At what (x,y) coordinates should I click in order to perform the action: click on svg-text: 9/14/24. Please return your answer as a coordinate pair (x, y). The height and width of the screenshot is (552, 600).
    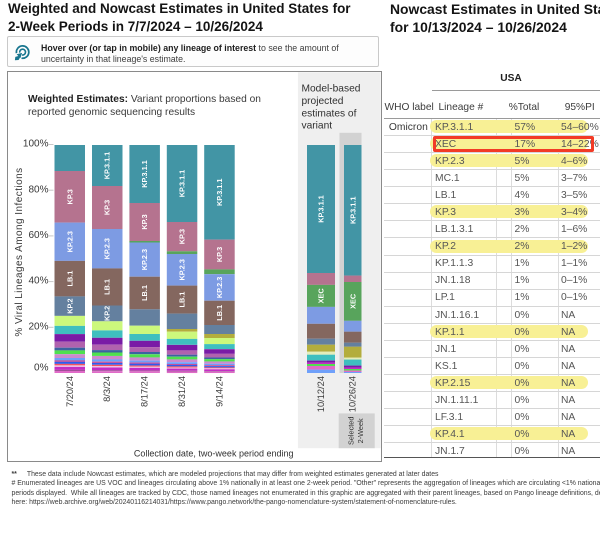
    Looking at the image, I should click on (219, 391).